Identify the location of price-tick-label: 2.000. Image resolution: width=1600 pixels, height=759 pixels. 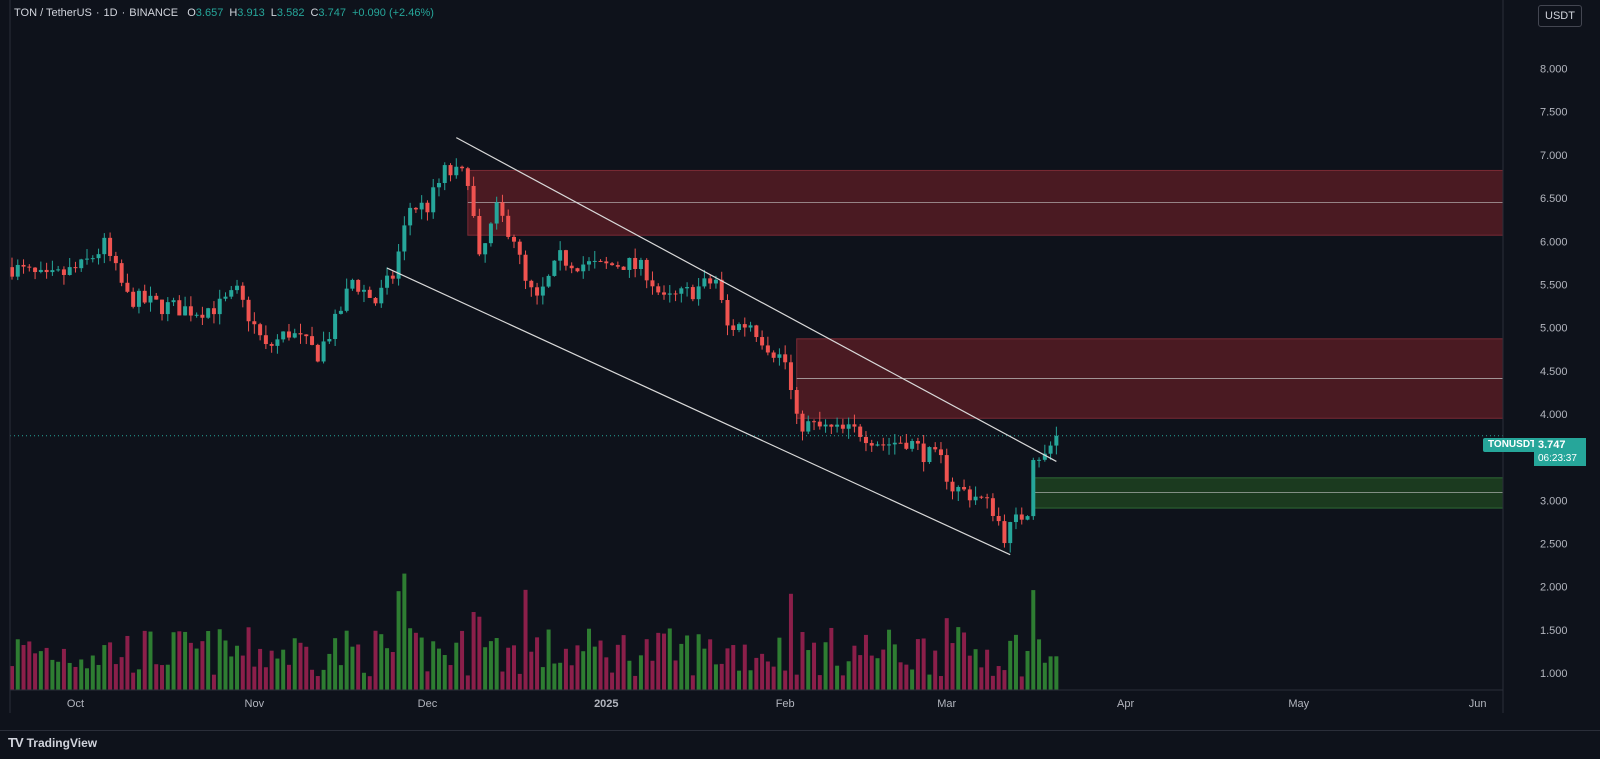
(1554, 588).